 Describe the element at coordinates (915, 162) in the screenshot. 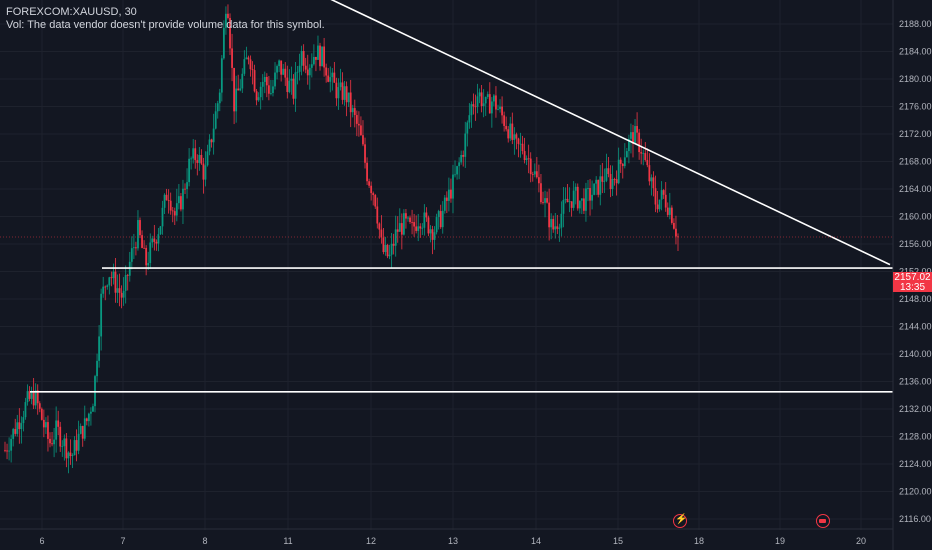

I see `price-tick-label: 2168.00` at that location.